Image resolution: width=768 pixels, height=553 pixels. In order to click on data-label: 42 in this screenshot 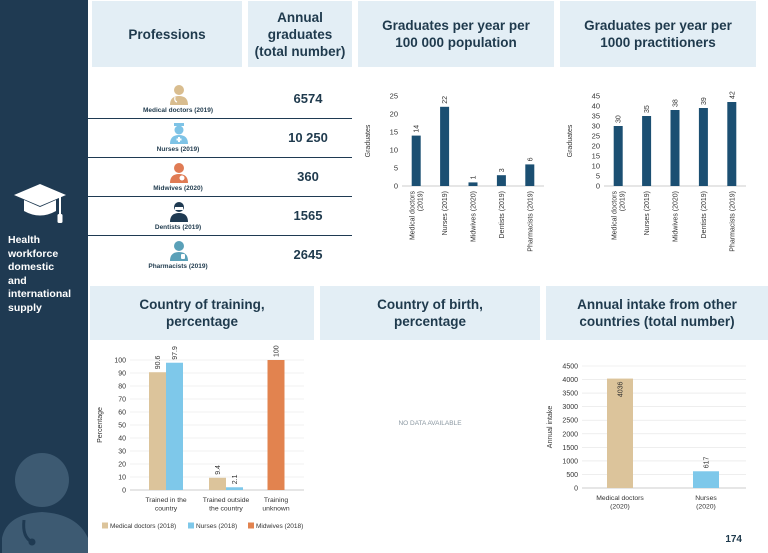, I will do `click(732, 95)`.